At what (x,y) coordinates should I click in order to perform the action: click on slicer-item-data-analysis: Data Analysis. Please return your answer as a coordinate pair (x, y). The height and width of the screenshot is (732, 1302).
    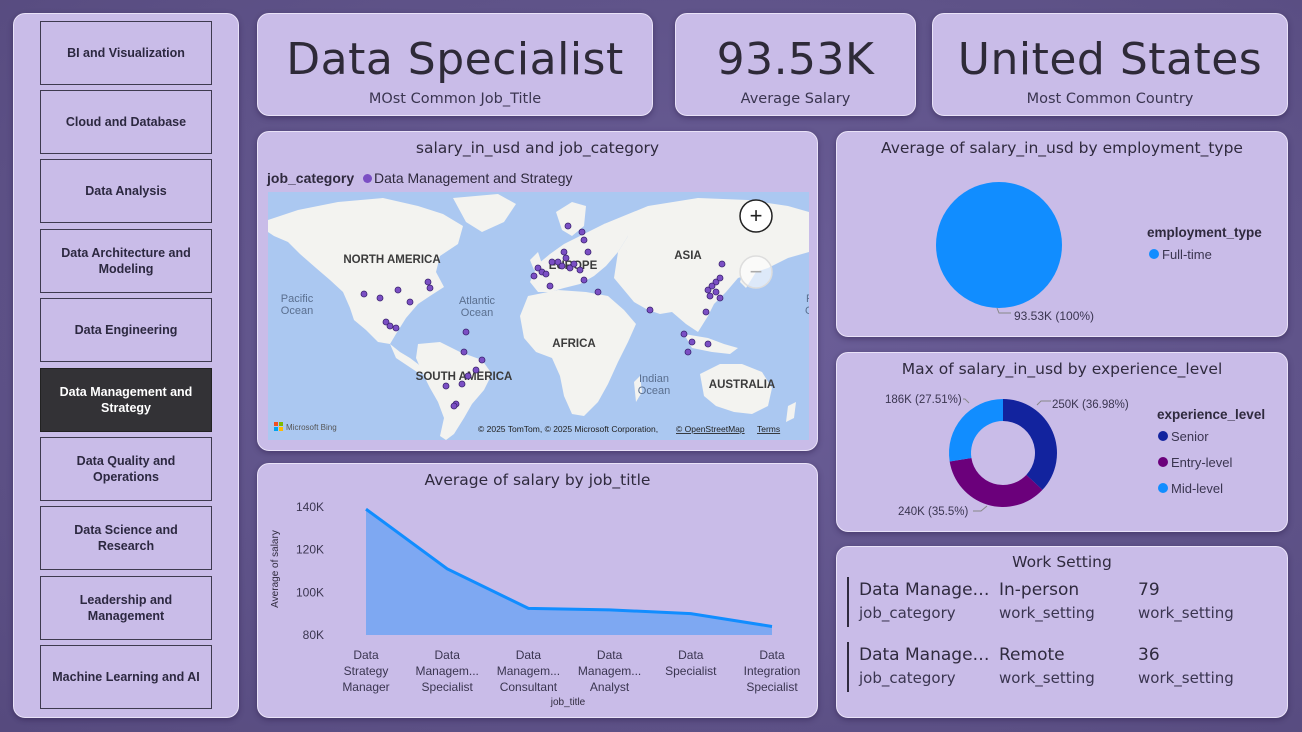
    Looking at the image, I should click on (126, 191).